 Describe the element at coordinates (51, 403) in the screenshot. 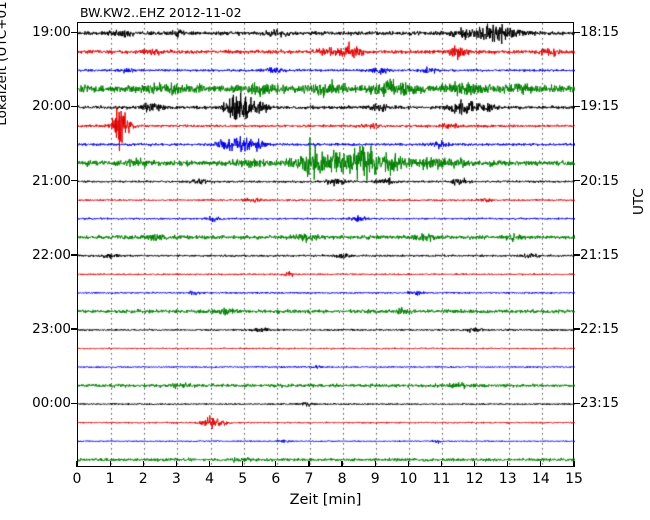

I see `y-tick-left-5: 00:00` at that location.